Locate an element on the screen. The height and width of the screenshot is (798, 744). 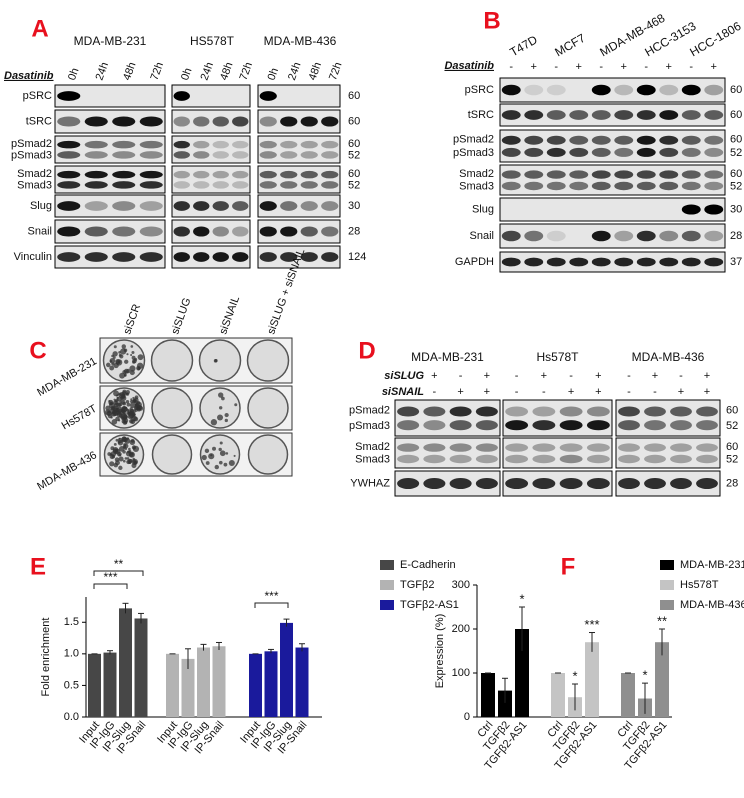
significance: *** is located at coordinates (271, 596).